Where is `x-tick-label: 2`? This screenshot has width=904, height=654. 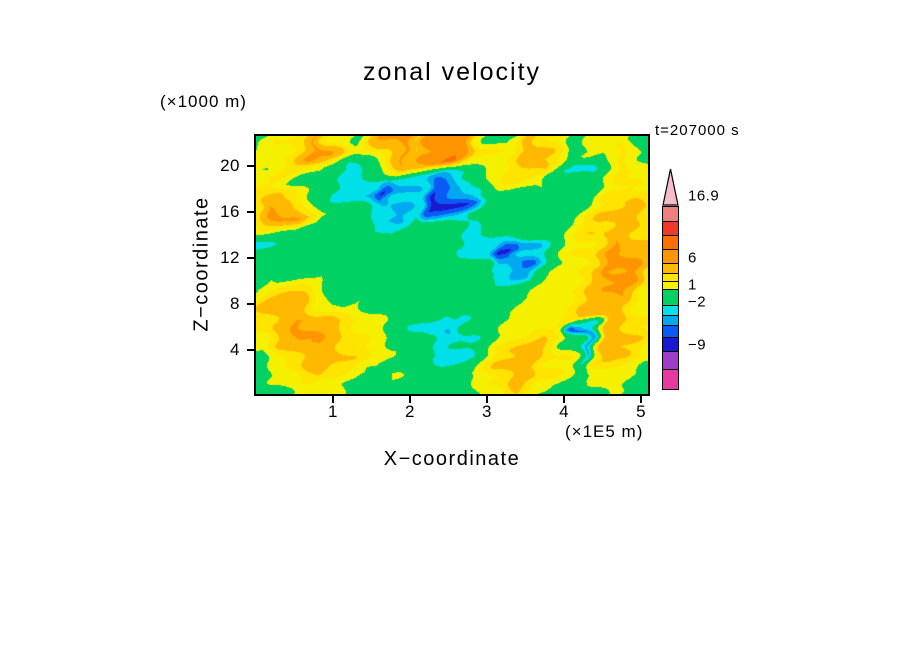 x-tick-label: 2 is located at coordinates (410, 411).